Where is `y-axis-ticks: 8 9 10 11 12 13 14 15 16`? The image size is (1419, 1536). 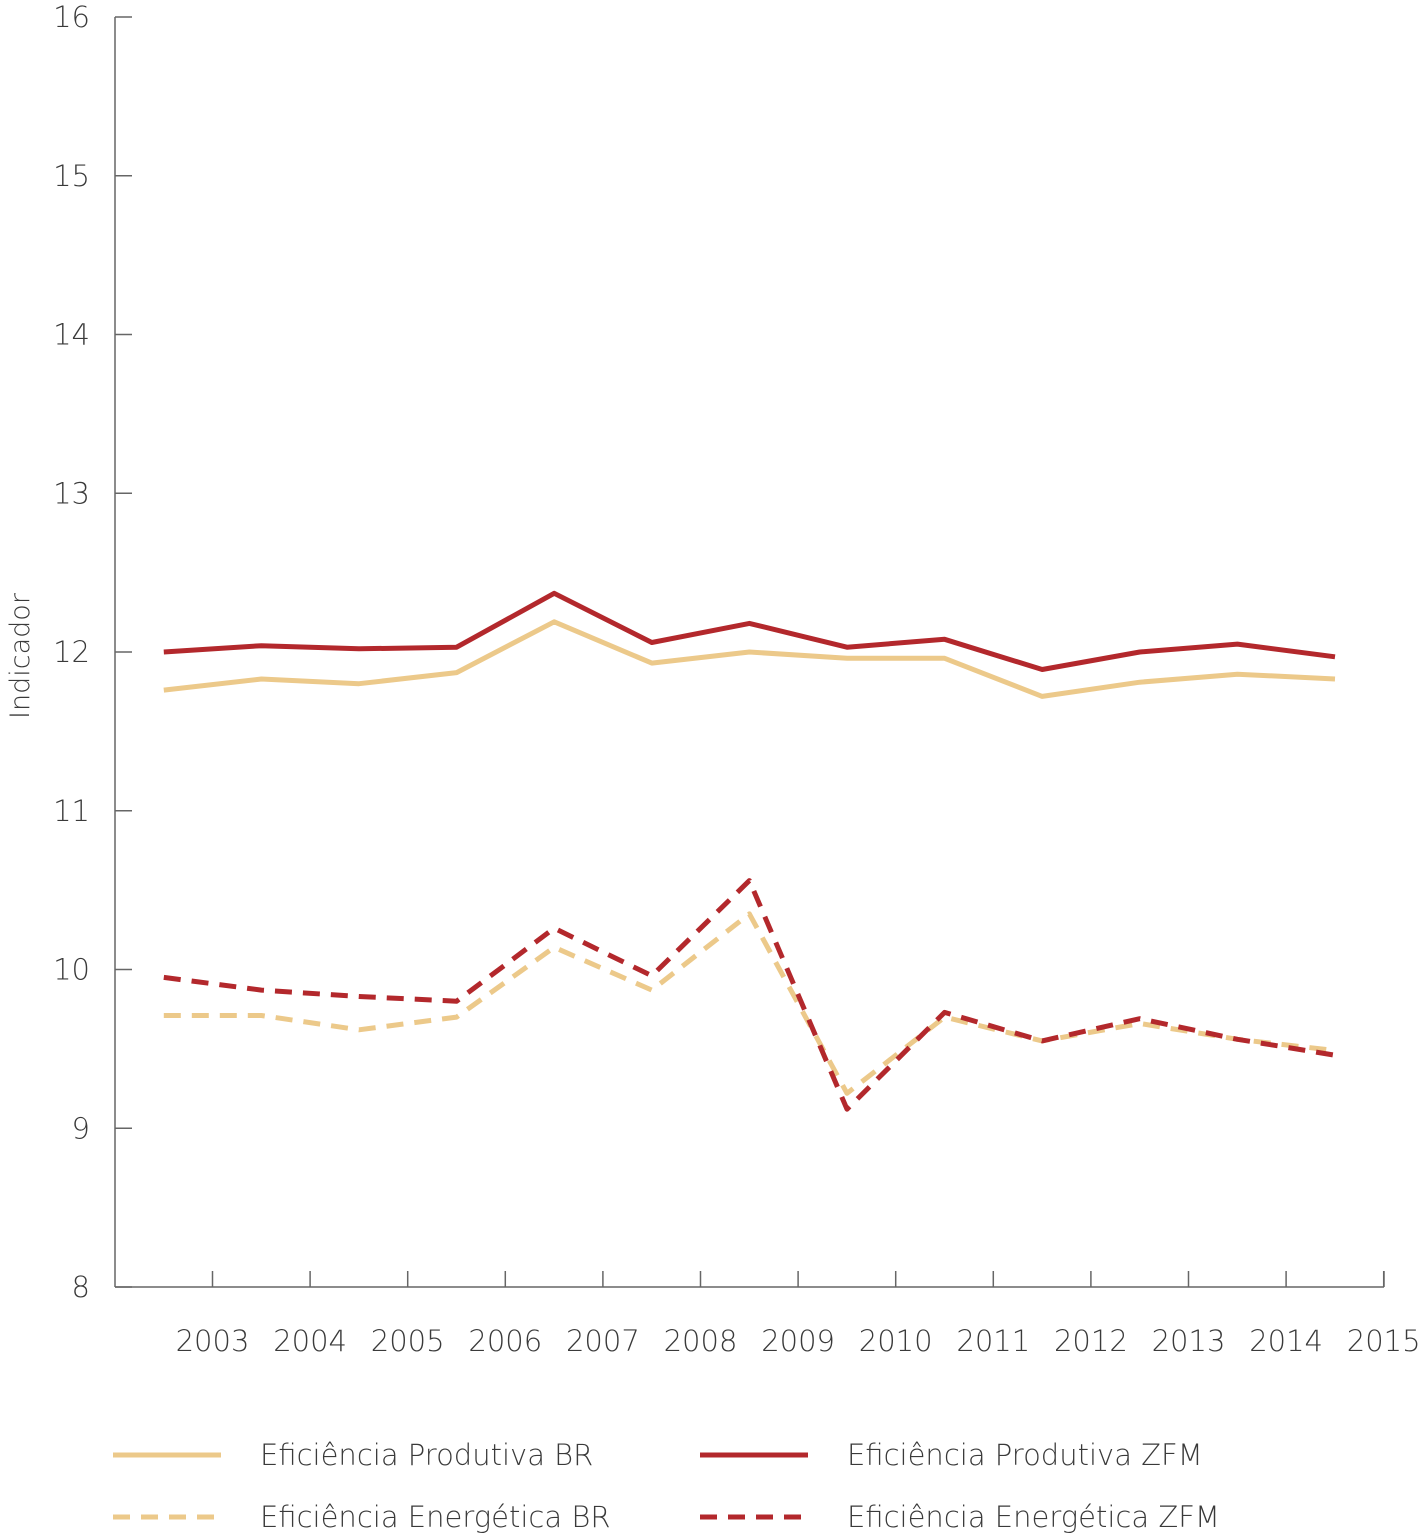 y-axis-ticks: 8 9 10 11 12 13 14 15 16 is located at coordinates (92, 652).